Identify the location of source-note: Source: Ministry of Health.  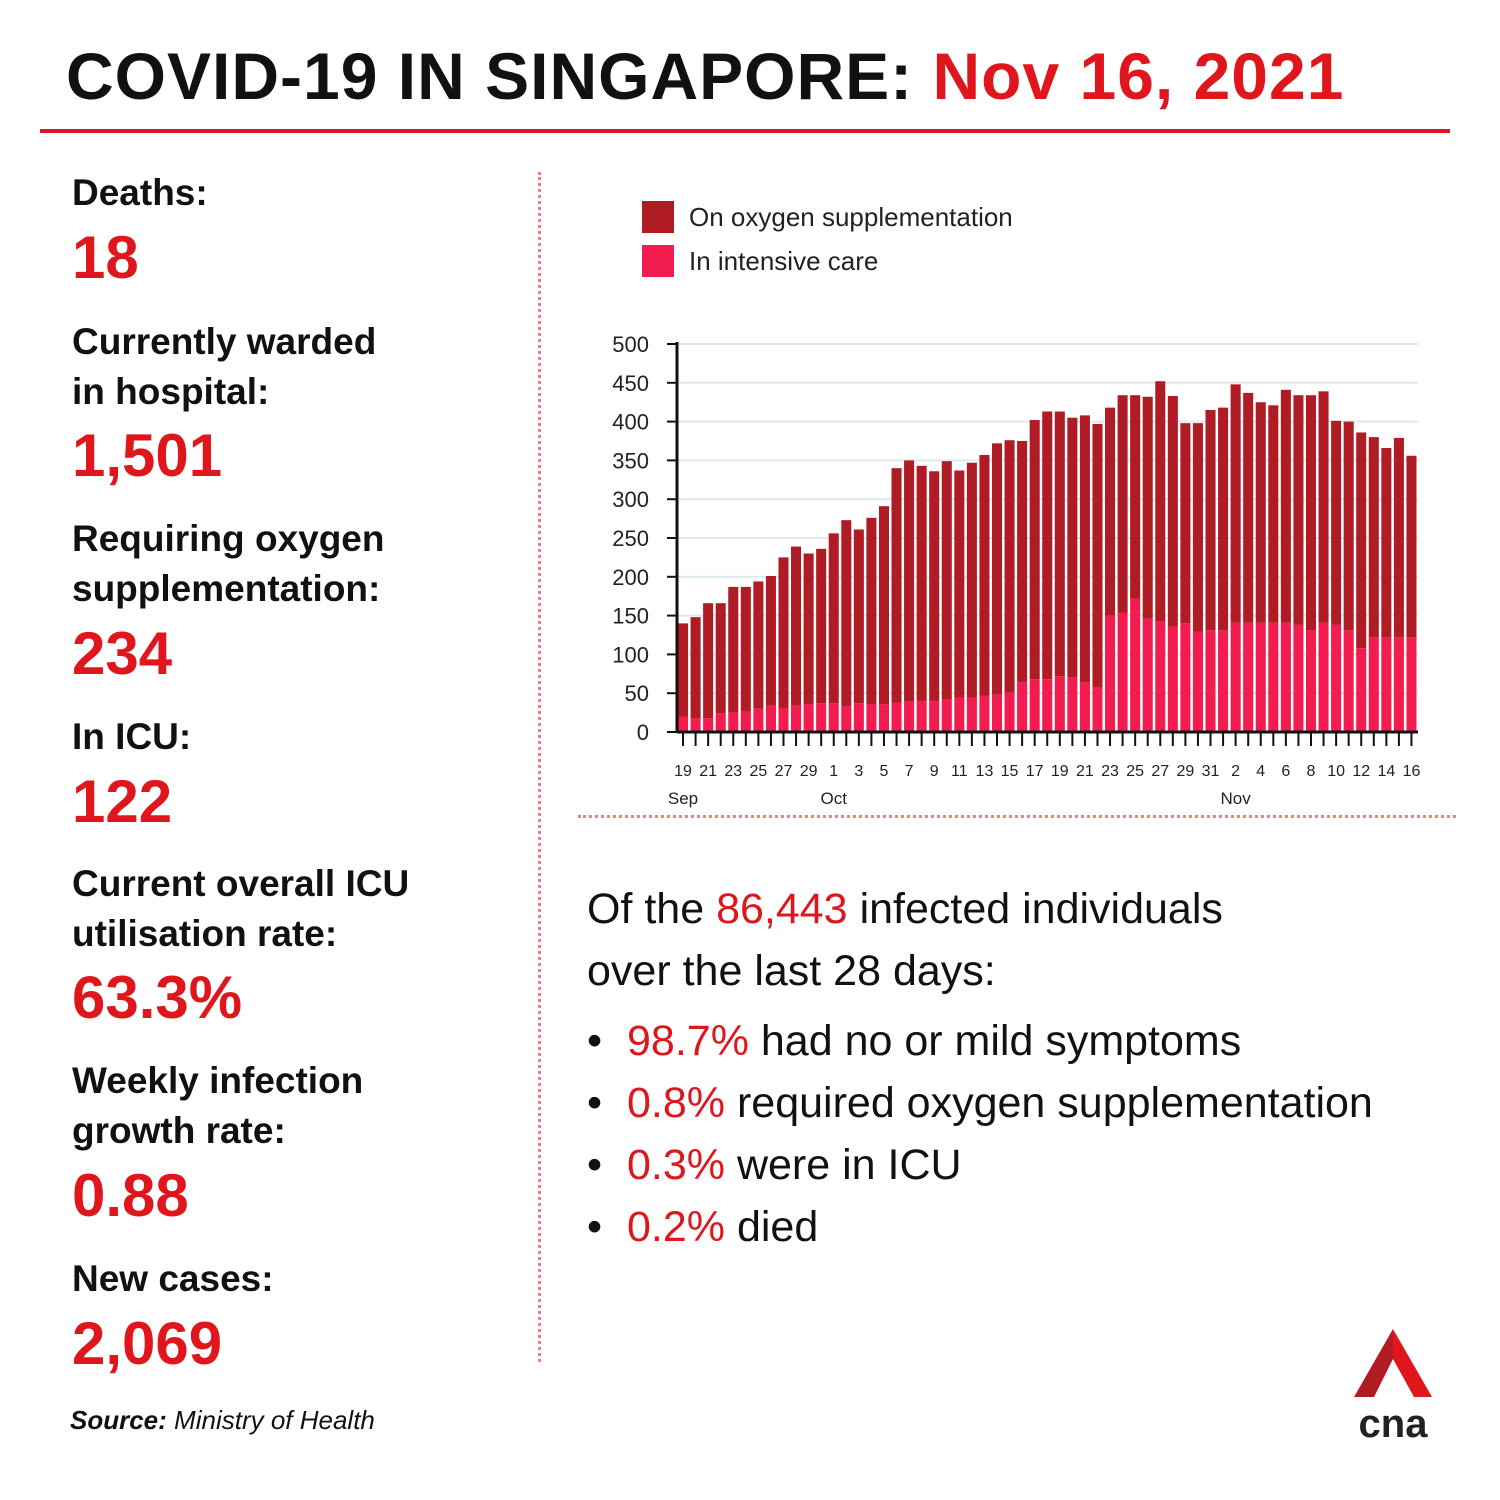
(222, 1420).